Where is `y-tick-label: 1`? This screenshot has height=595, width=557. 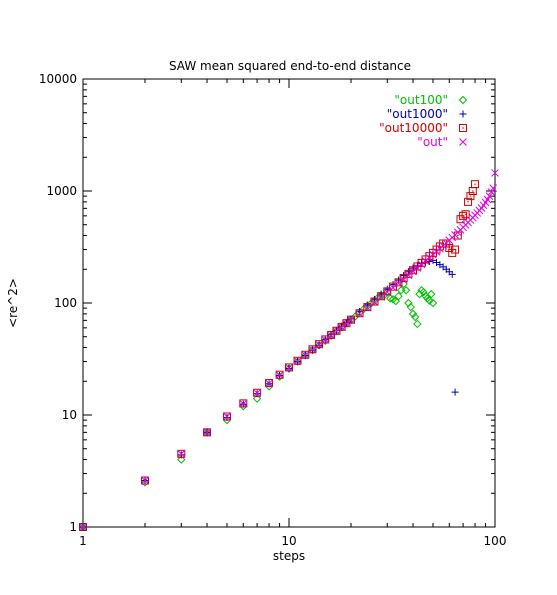
y-tick-label: 1 is located at coordinates (73, 527).